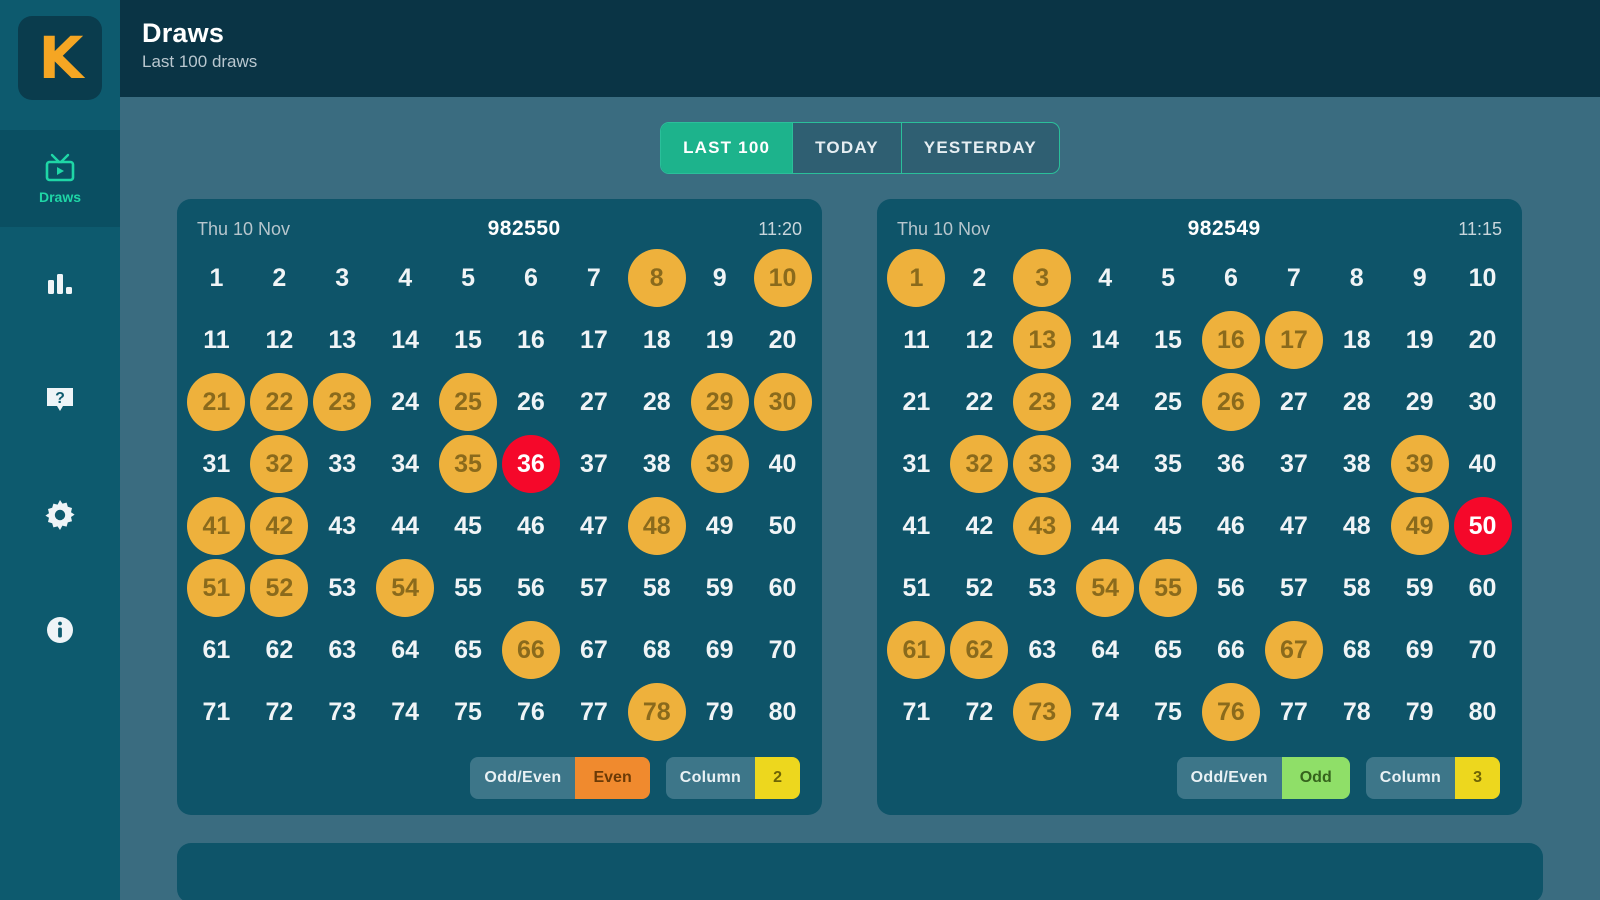  Describe the element at coordinates (593, 277) in the screenshot. I see `number-cell: 7` at that location.